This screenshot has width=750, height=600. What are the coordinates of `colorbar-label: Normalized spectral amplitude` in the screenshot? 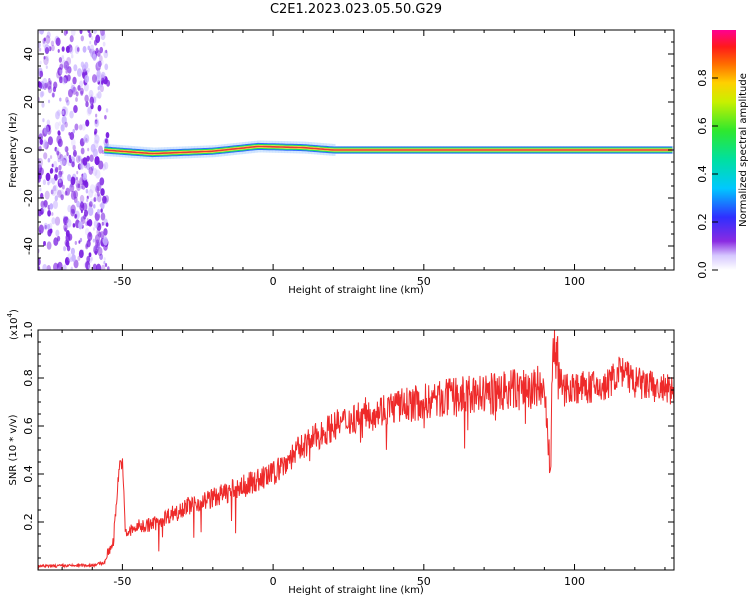 It's located at (743, 150).